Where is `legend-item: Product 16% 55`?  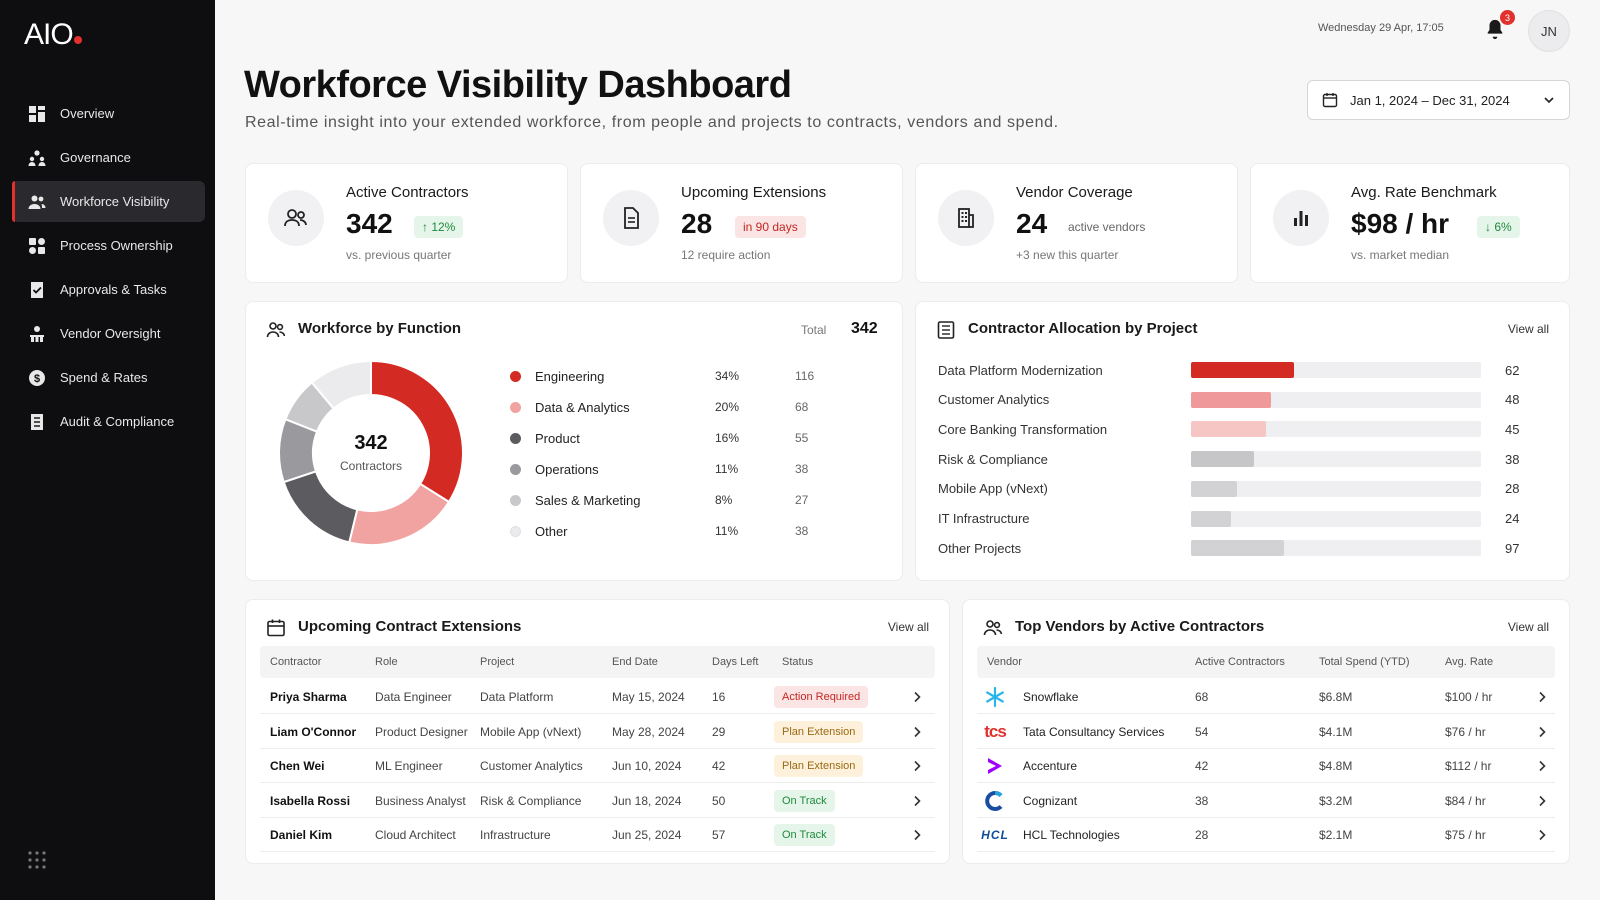 legend-item: Product 16% 55 is located at coordinates (675, 438).